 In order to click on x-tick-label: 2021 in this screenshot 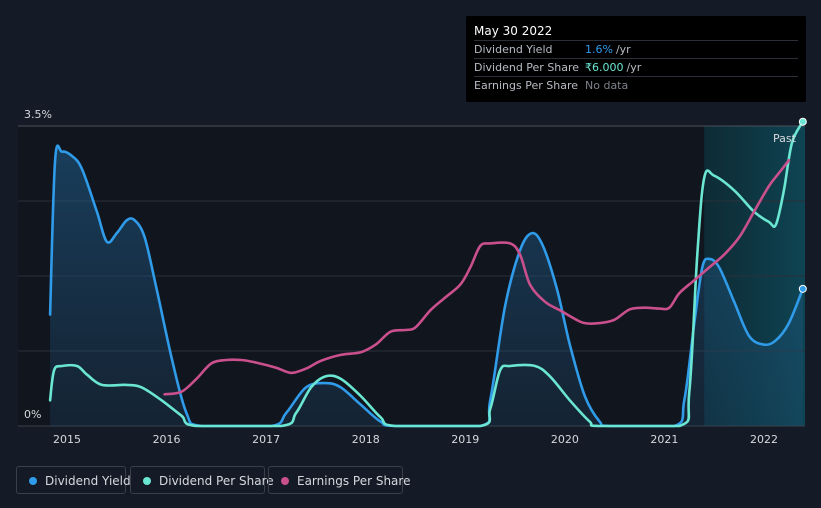, I will do `click(664, 439)`.